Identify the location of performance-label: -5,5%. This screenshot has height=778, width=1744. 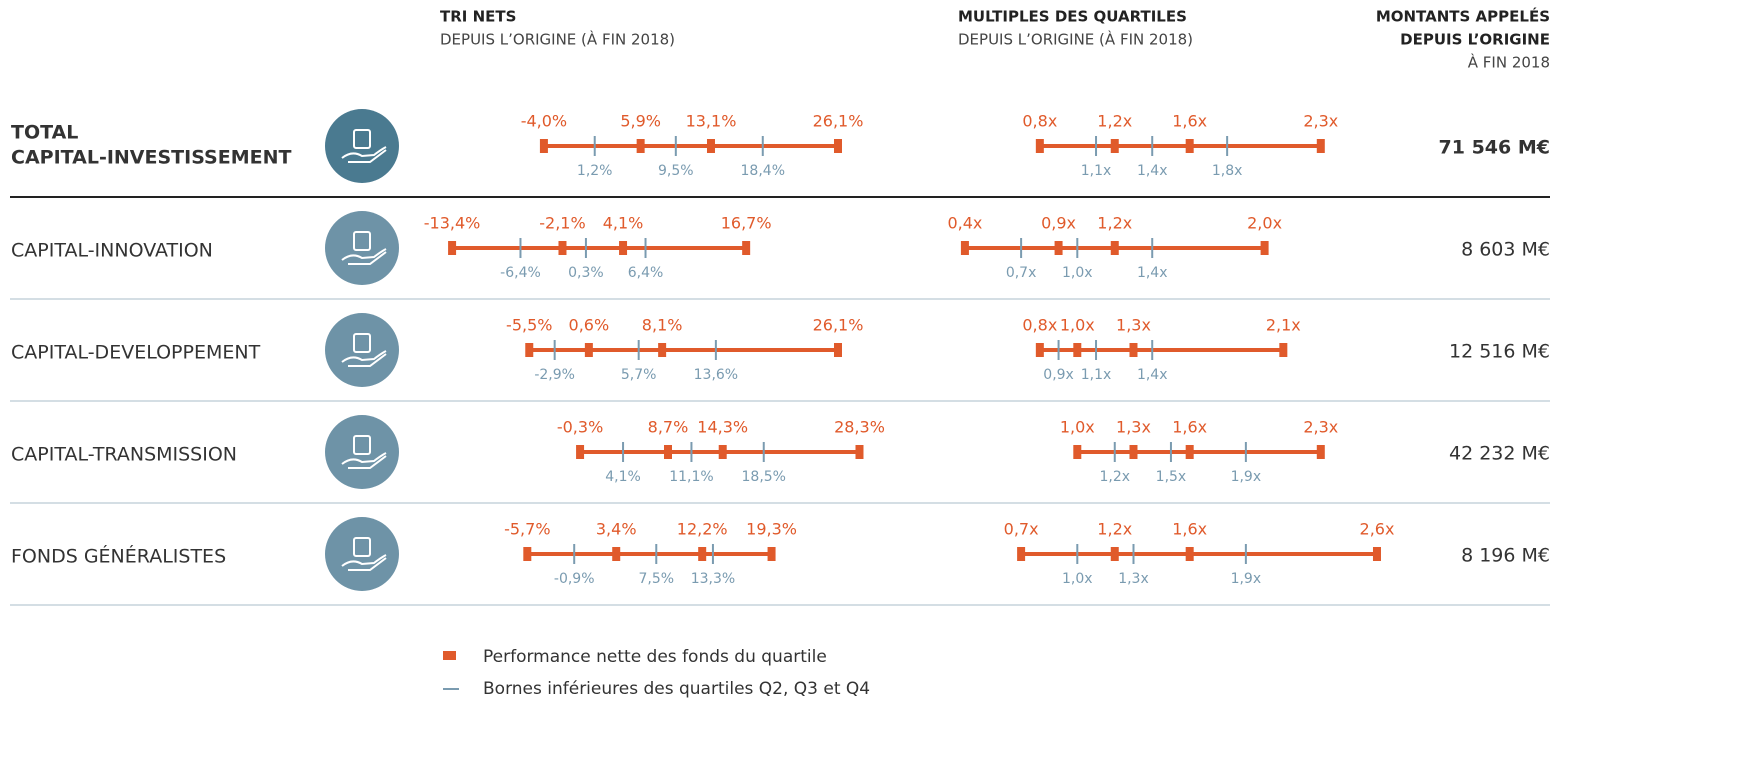
(529, 325).